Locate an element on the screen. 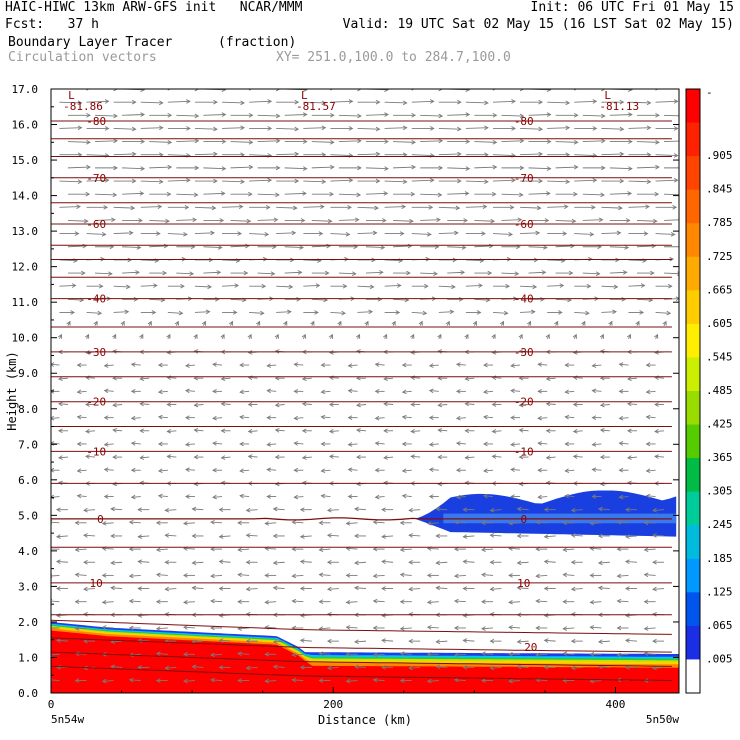  colorbar-swatch is located at coordinates (693, 139).